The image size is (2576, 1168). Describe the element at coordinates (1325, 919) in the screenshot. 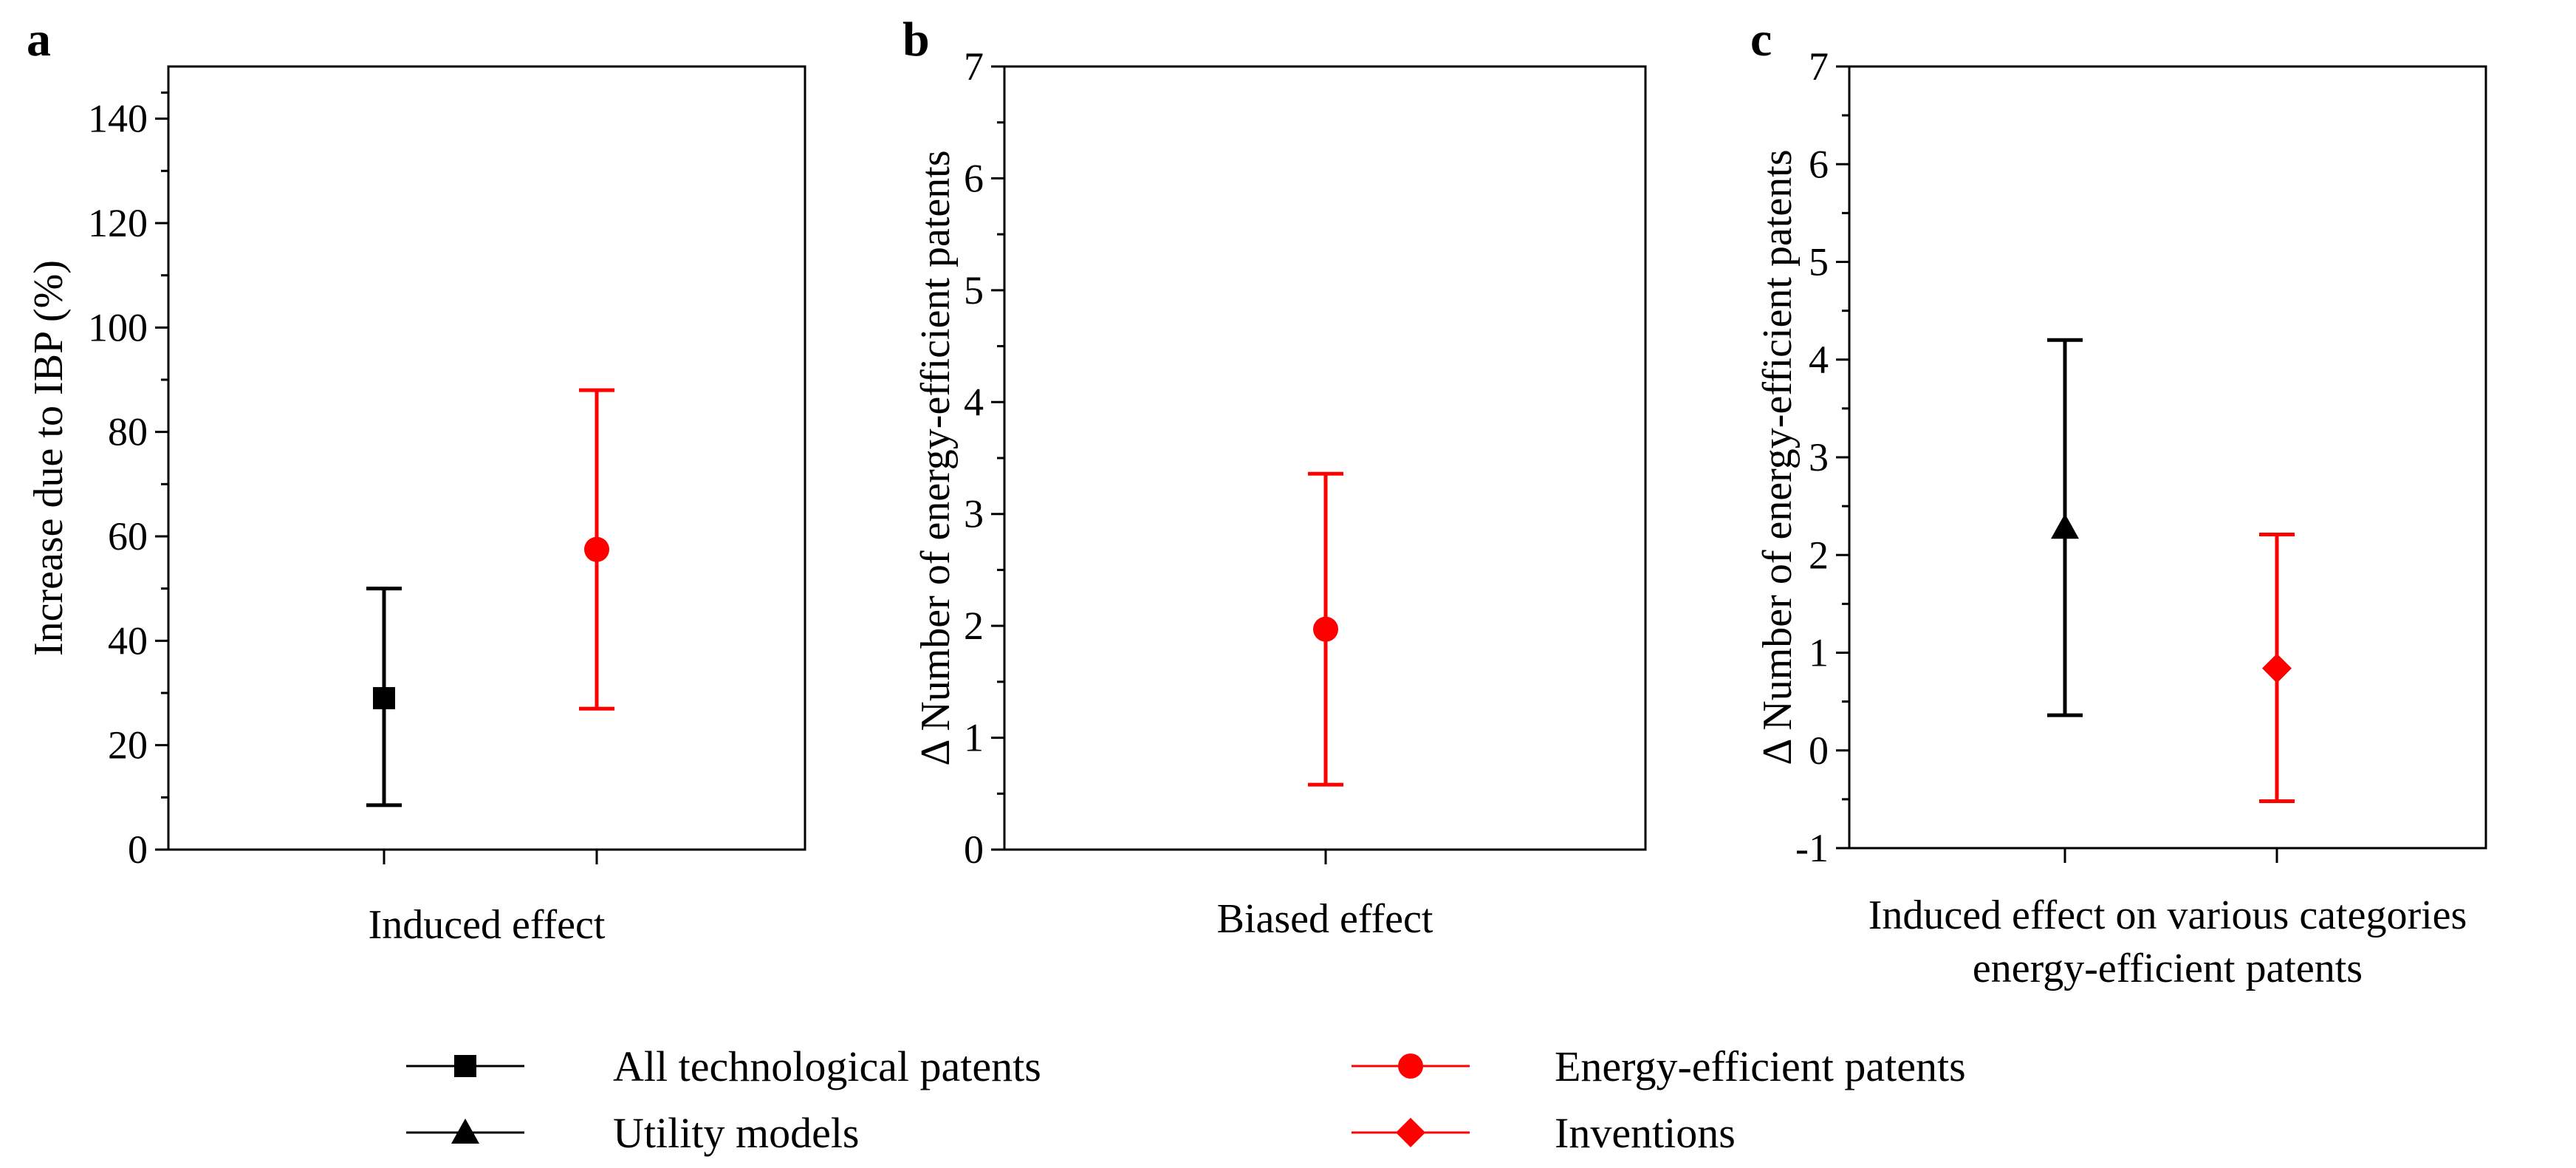

I see `x-axis-title: Biased effect` at that location.